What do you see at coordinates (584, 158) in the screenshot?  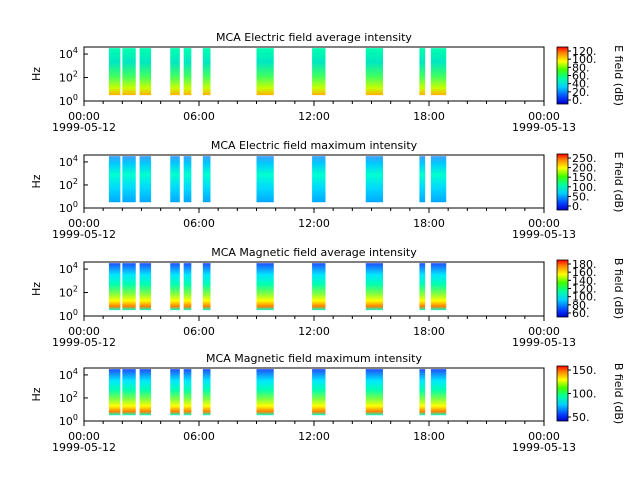 I see `colorbar-tick-label: 250.` at bounding box center [584, 158].